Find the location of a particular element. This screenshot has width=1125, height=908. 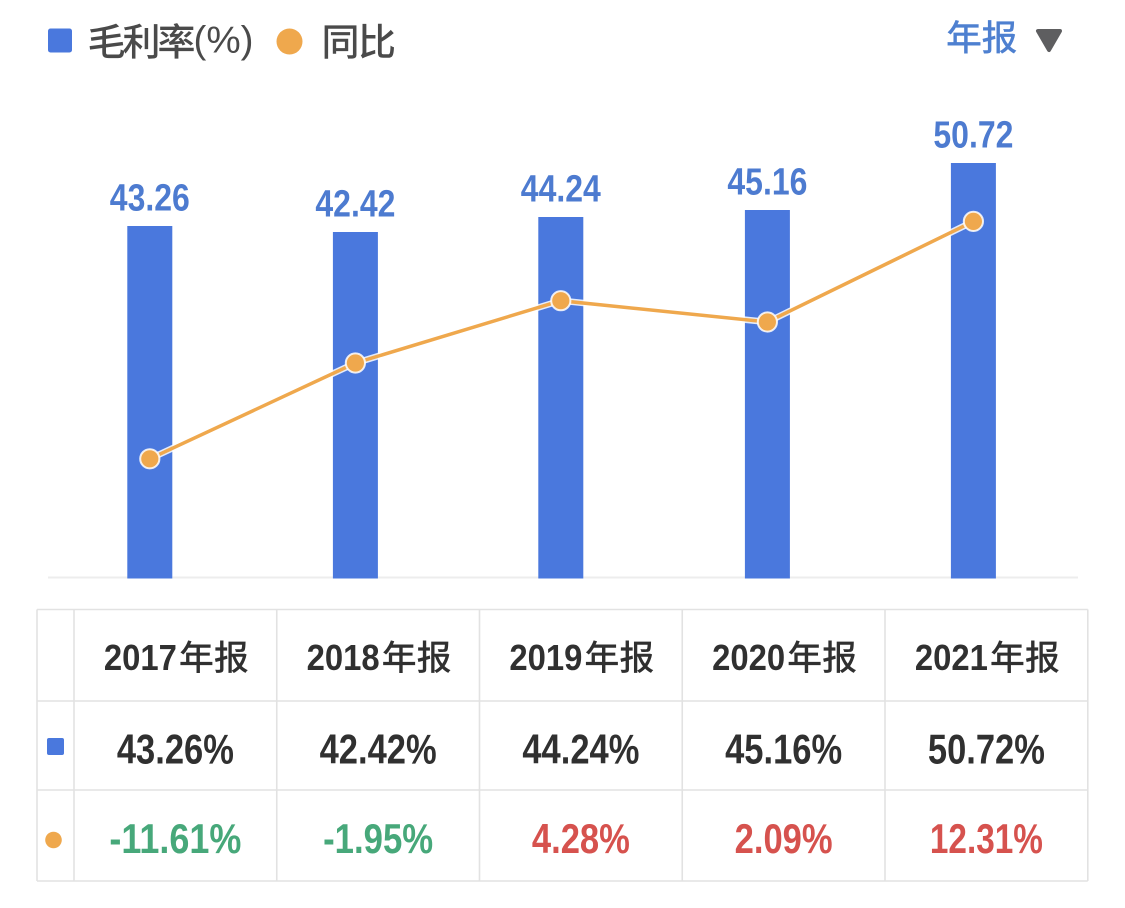

svg-text: 2019 is located at coordinates (545, 657).